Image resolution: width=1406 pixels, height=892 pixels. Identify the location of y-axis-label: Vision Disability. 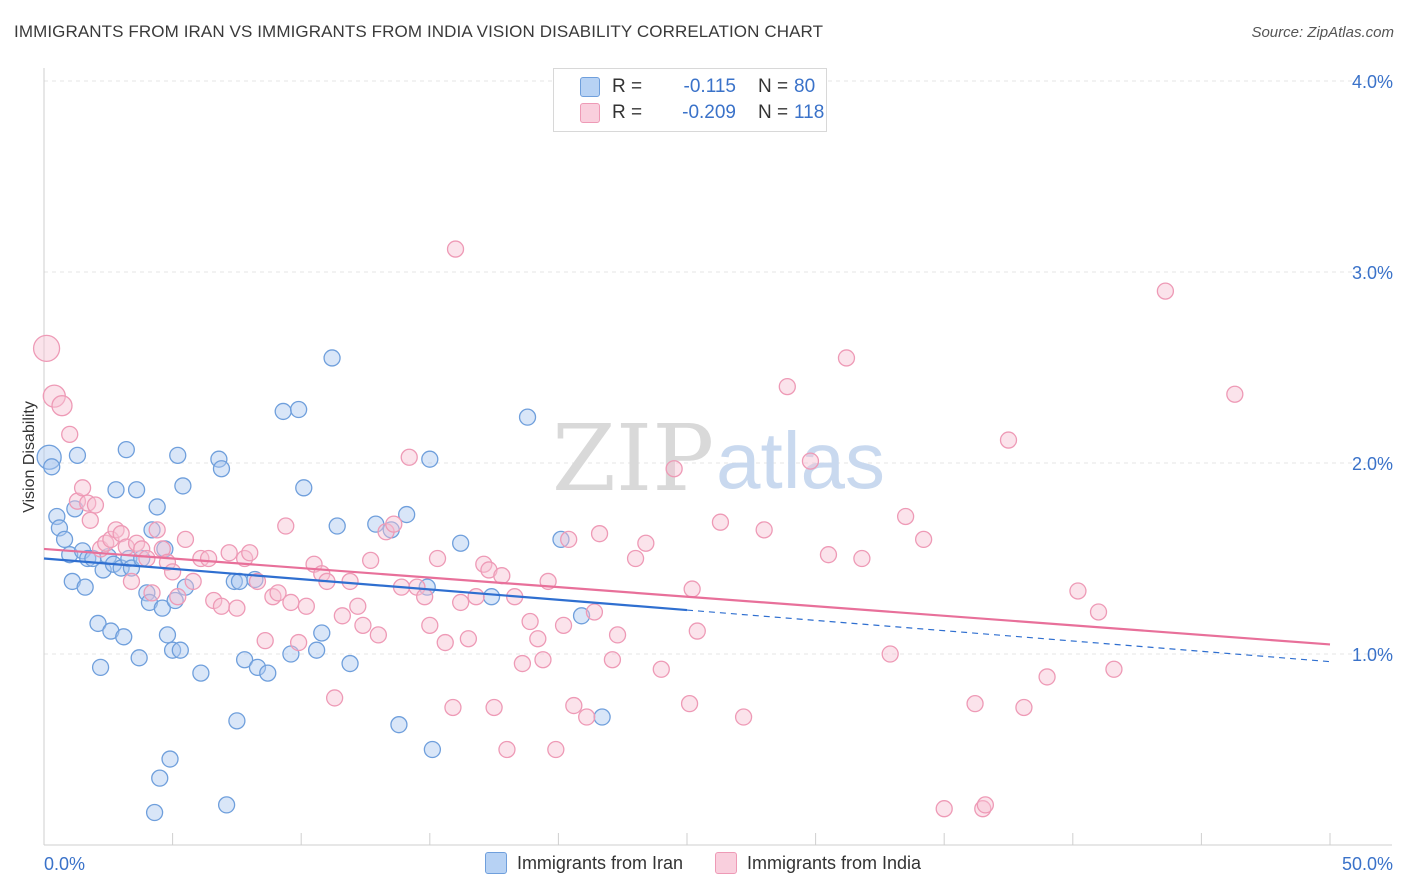
(29, 457).